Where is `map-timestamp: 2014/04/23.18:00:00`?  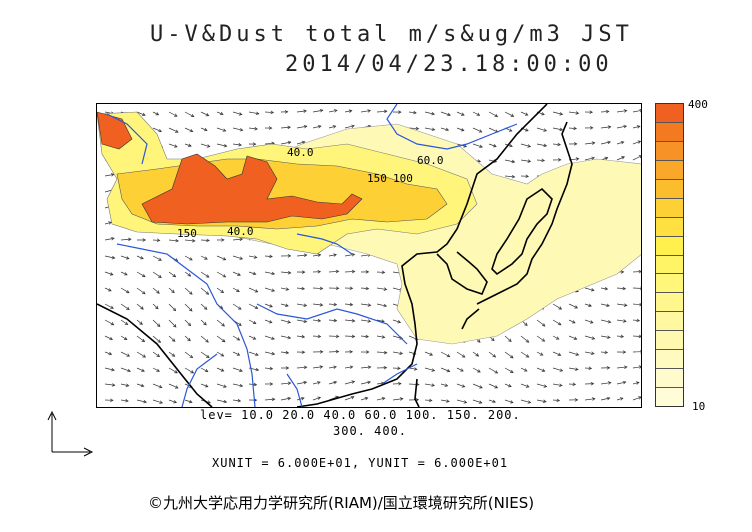 map-timestamp: 2014/04/23.18:00:00 is located at coordinates (449, 64).